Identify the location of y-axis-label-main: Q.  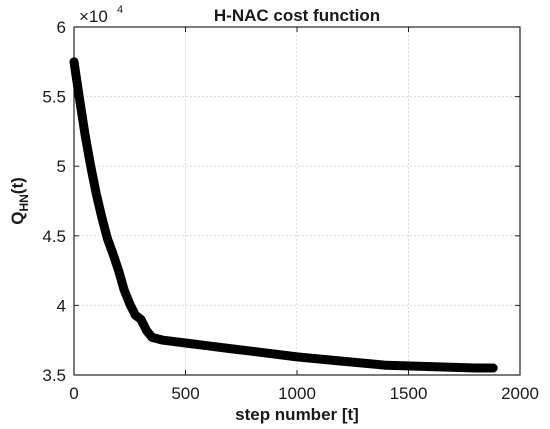
(17, 218).